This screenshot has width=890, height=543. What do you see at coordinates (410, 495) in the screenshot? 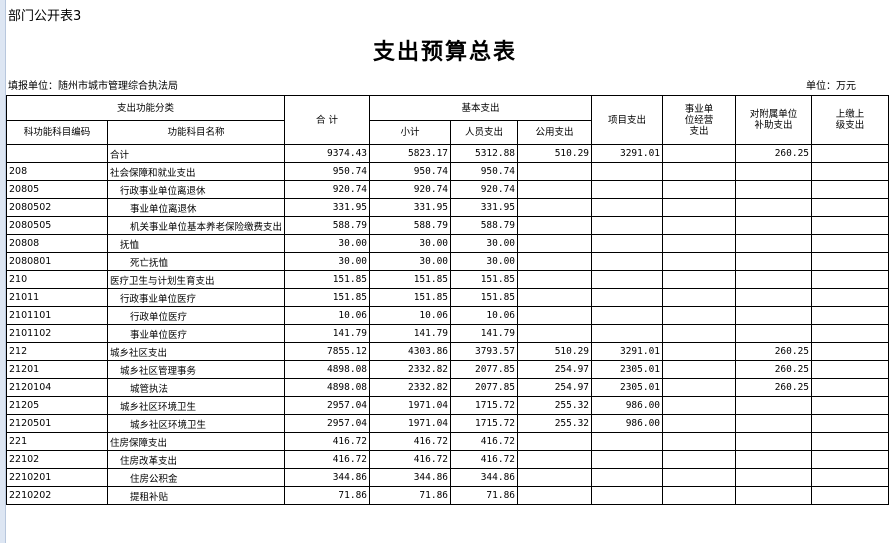
I see `cell-subtotal: 71.86` at bounding box center [410, 495].